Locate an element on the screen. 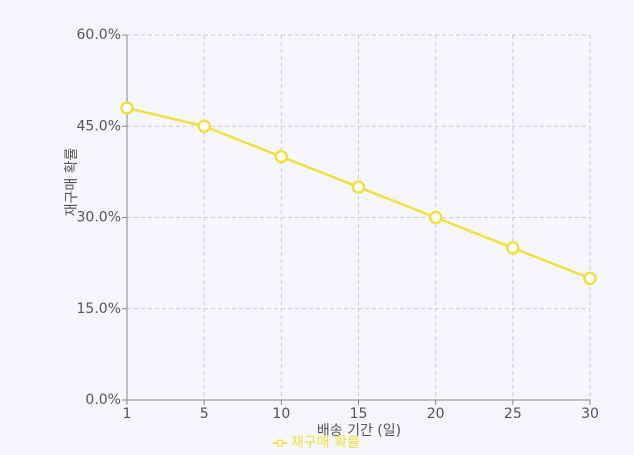 This screenshot has height=455, width=634. y-tick-label: 45.0% is located at coordinates (99, 126).